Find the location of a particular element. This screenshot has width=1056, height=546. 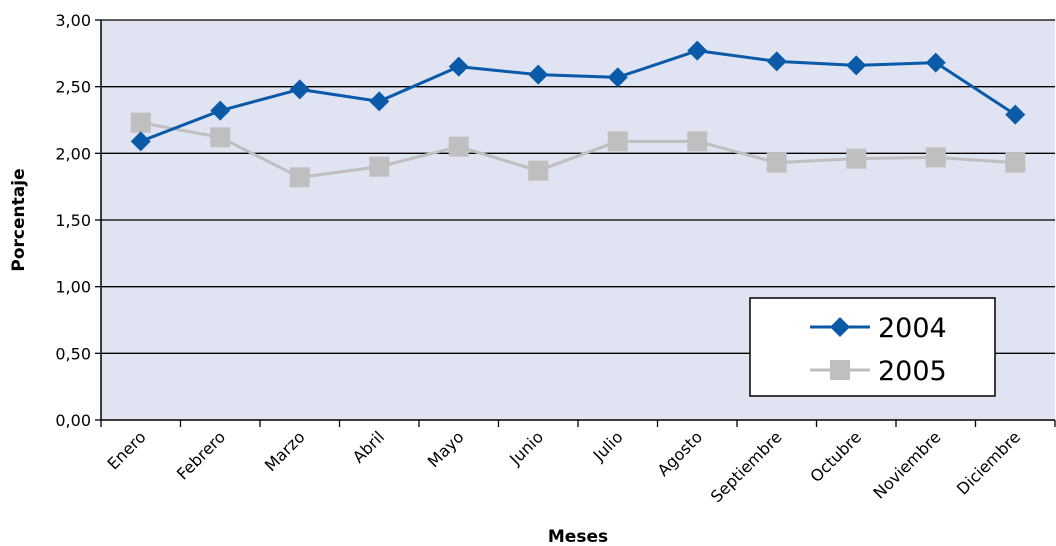

series-2005 is located at coordinates (578, 150).